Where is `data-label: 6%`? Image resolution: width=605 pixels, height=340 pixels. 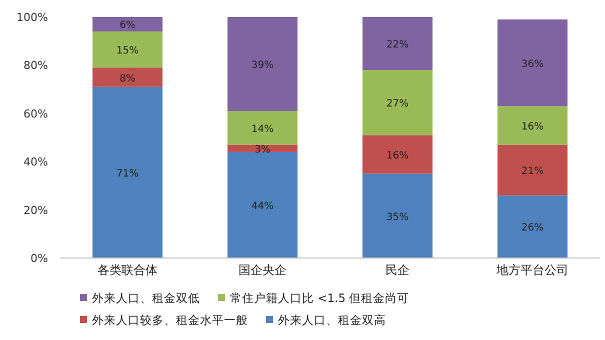 data-label: 6% is located at coordinates (128, 26).